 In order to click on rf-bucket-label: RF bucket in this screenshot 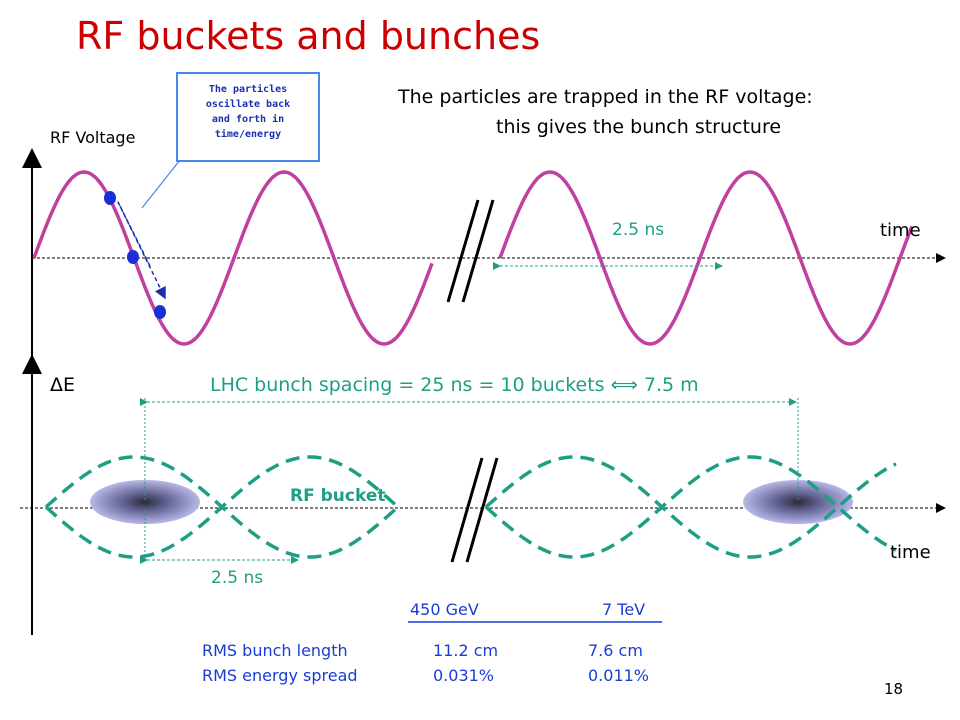, I will do `click(338, 496)`.